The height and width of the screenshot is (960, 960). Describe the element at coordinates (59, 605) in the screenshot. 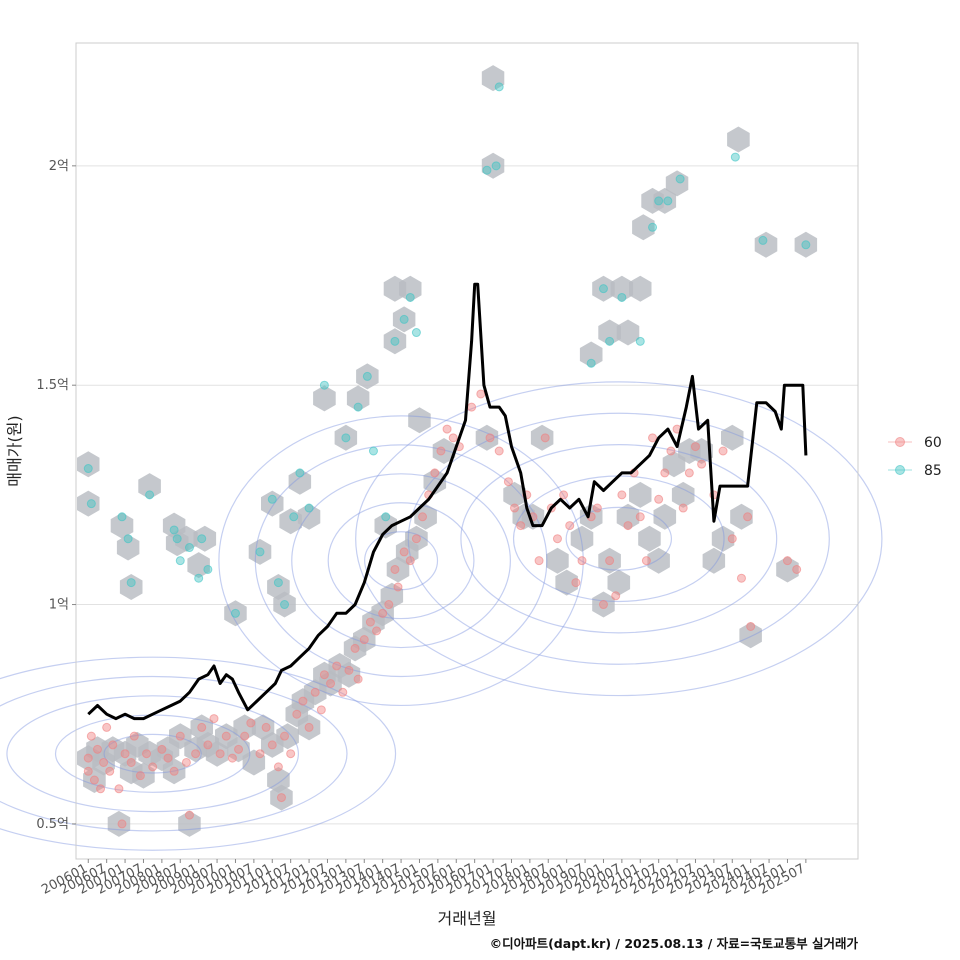

I see `y-tick-label: 1억` at that location.